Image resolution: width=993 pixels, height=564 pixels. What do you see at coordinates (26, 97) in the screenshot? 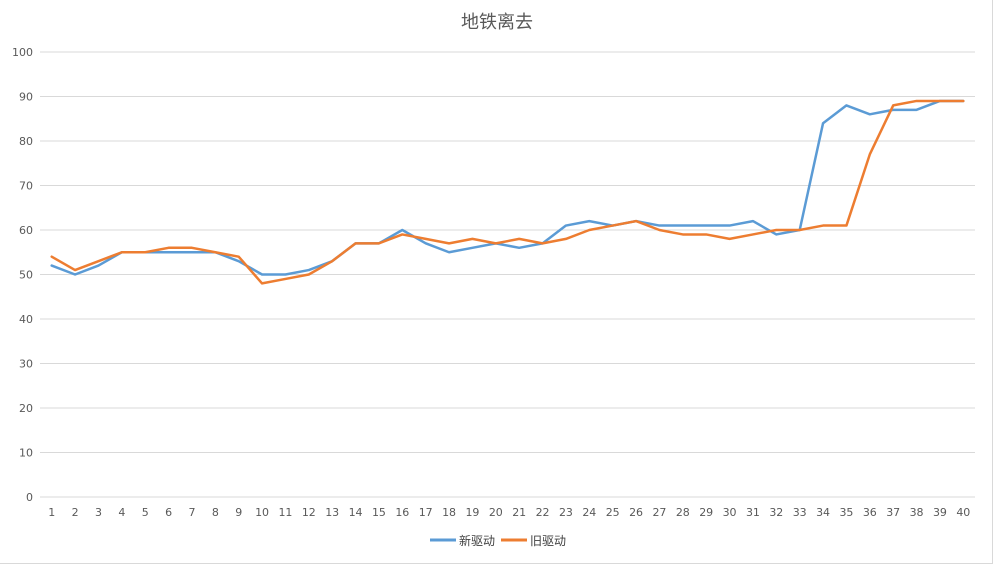
I see `y-tick-label: 90` at bounding box center [26, 97].